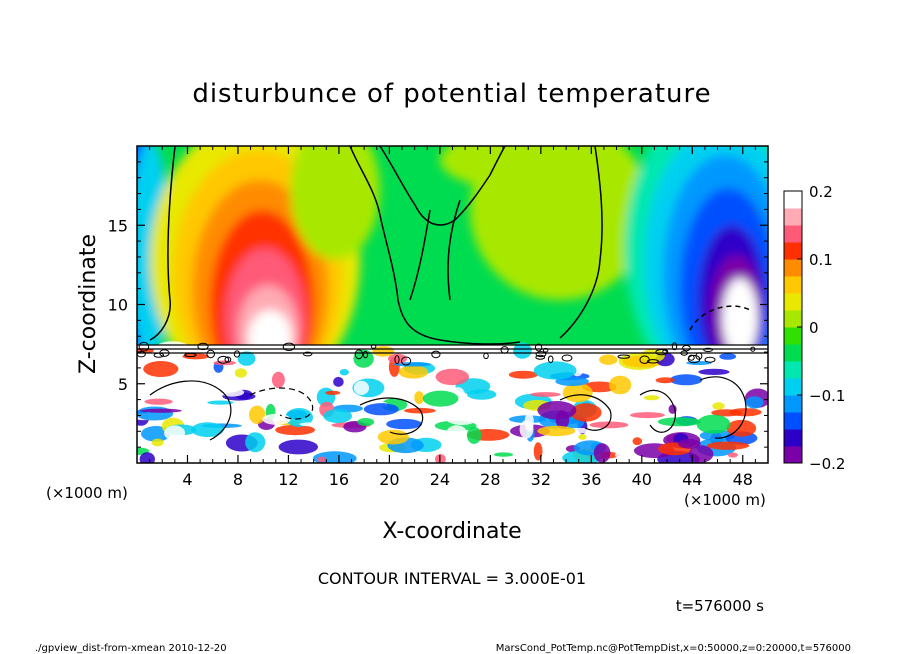 This screenshot has height=654, width=904. I want to click on x-tick-label-8: 36, so click(591, 479).